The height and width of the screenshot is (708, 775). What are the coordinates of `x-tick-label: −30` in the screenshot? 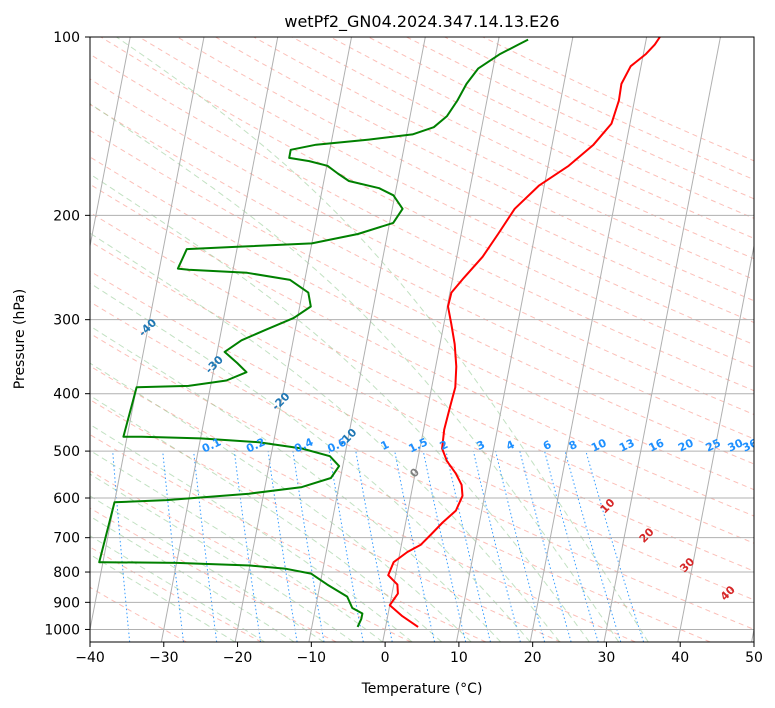 It's located at (164, 658).